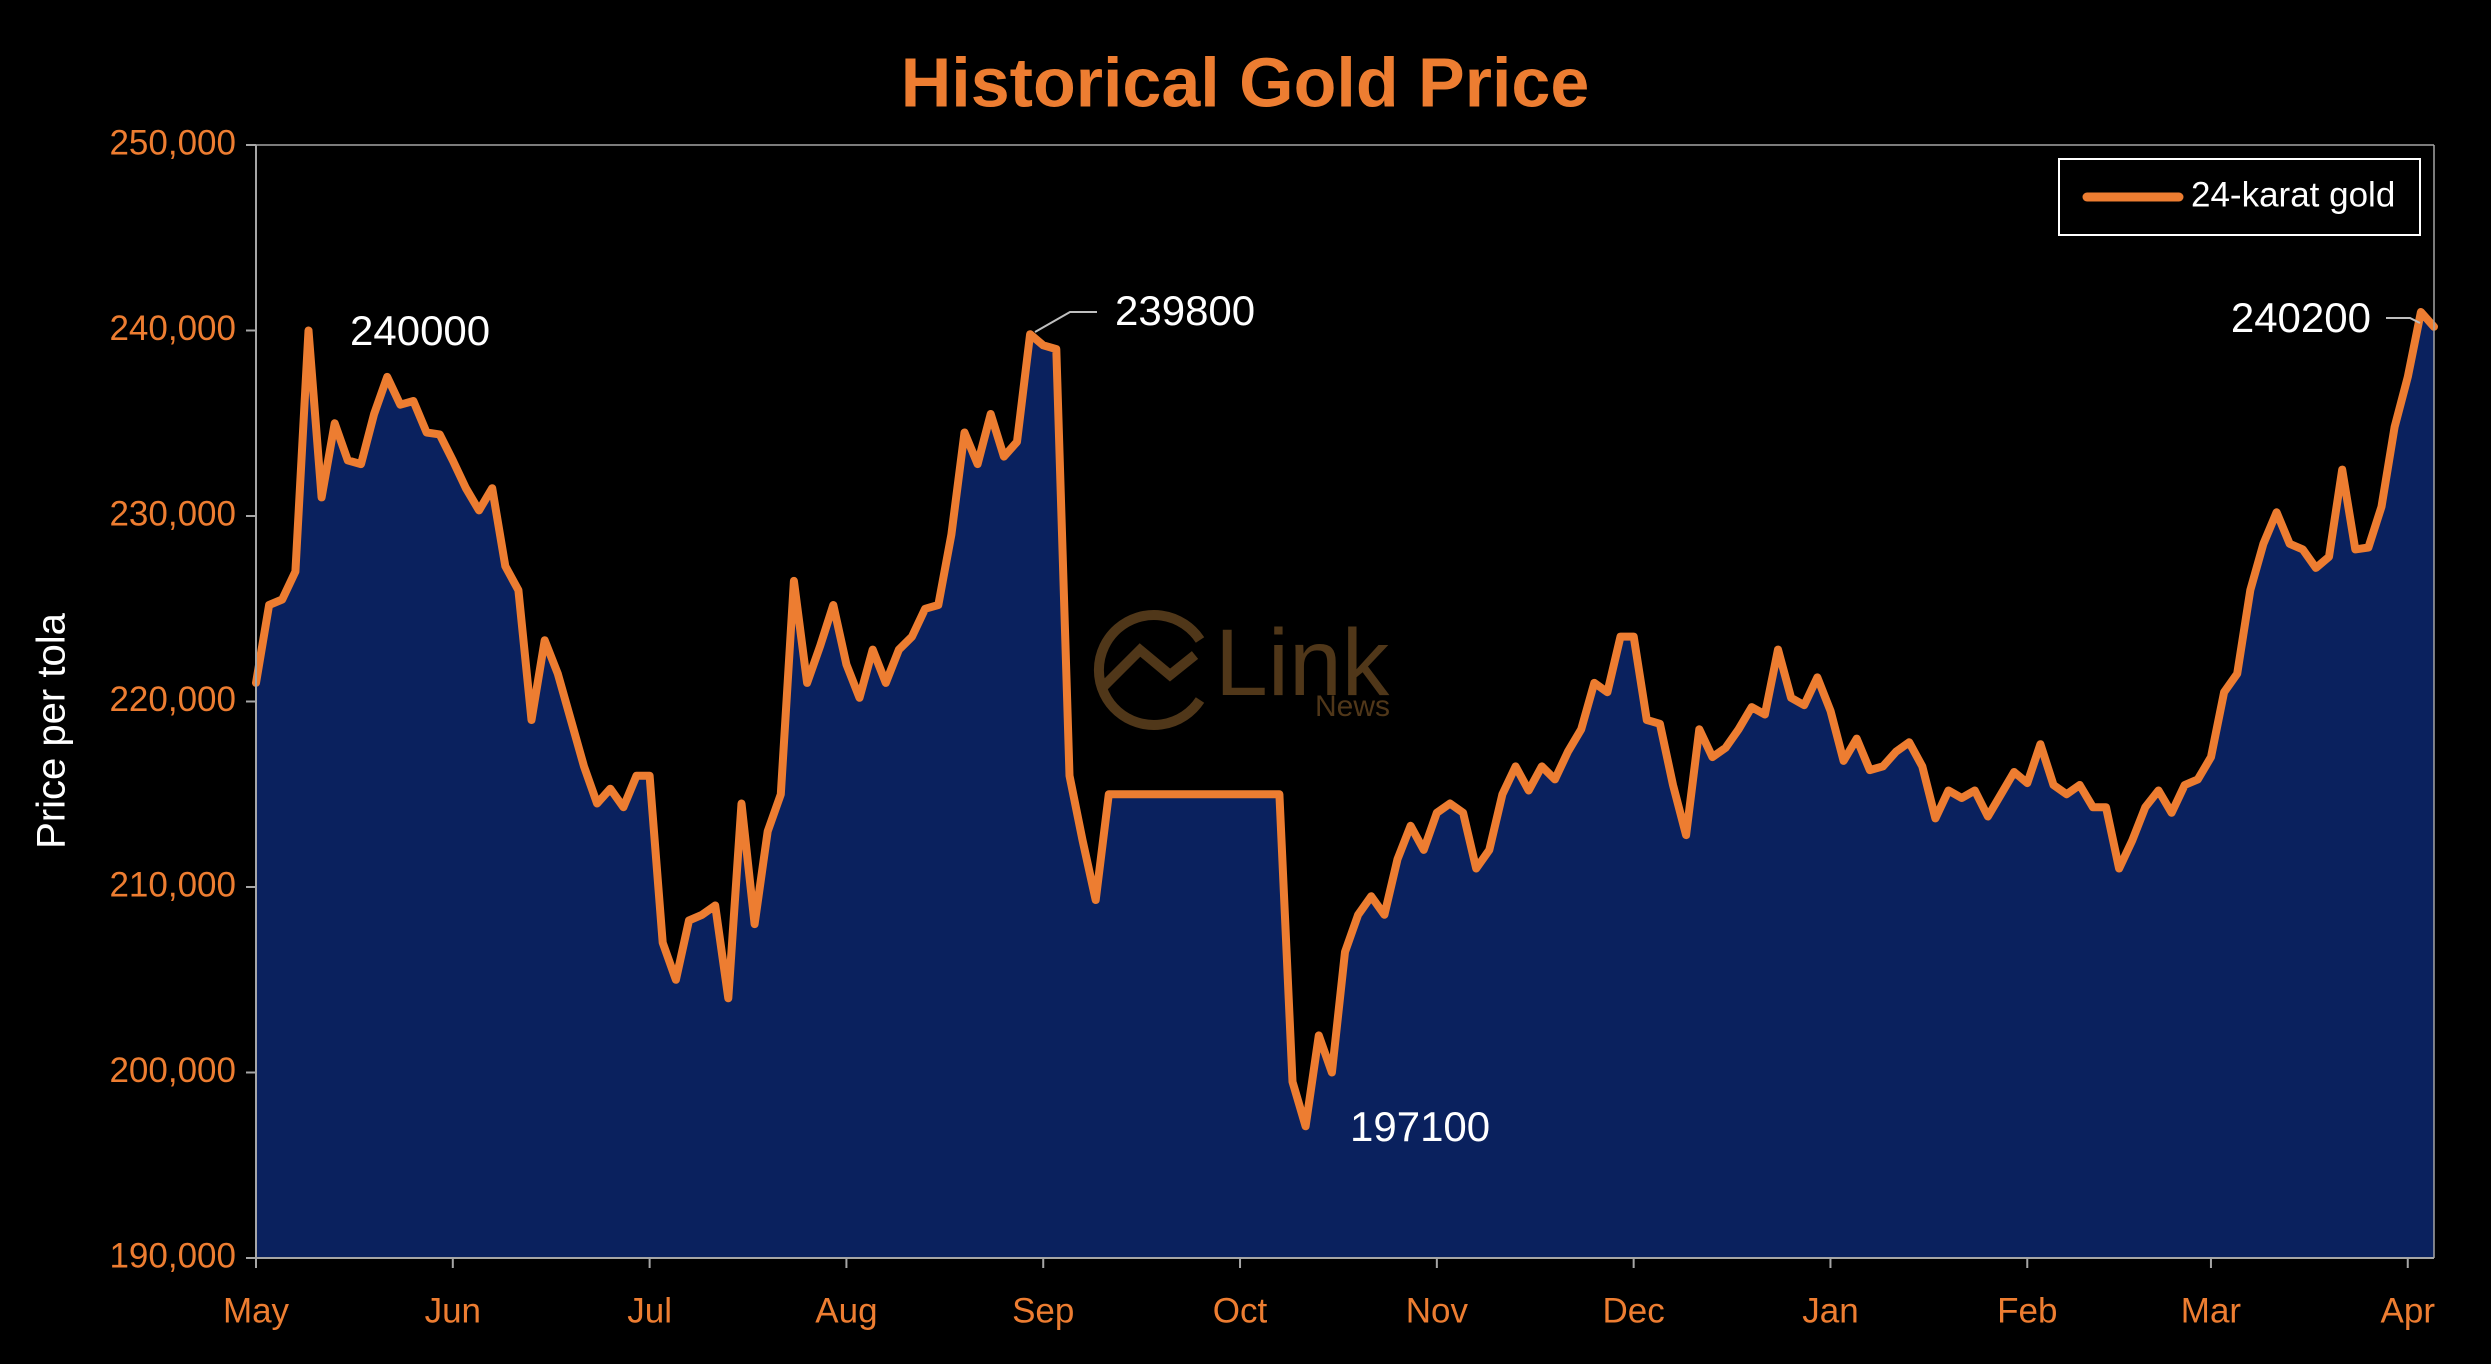  Describe the element at coordinates (2027, 1310) in the screenshot. I see `x-tick-label: Feb` at that location.